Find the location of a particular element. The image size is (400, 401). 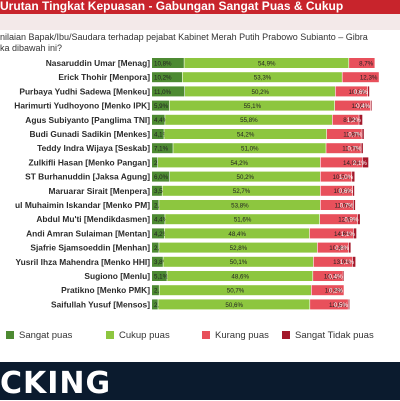

legend-item-sangat-puas: Sangat puas is located at coordinates (39, 335).